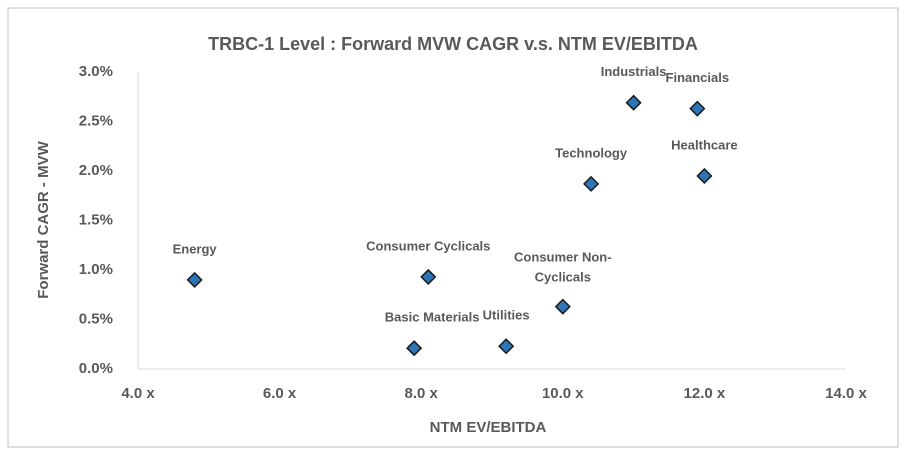 This screenshot has width=907, height=461. What do you see at coordinates (96, 368) in the screenshot?
I see `y-tick-label: 0.0%` at bounding box center [96, 368].